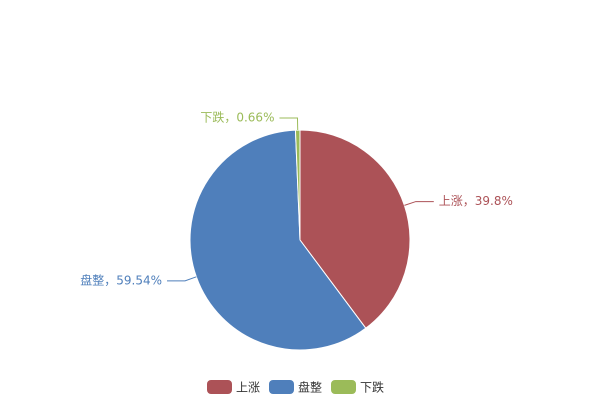  I want to click on data-label: 盘整，59.54%, so click(121, 279).